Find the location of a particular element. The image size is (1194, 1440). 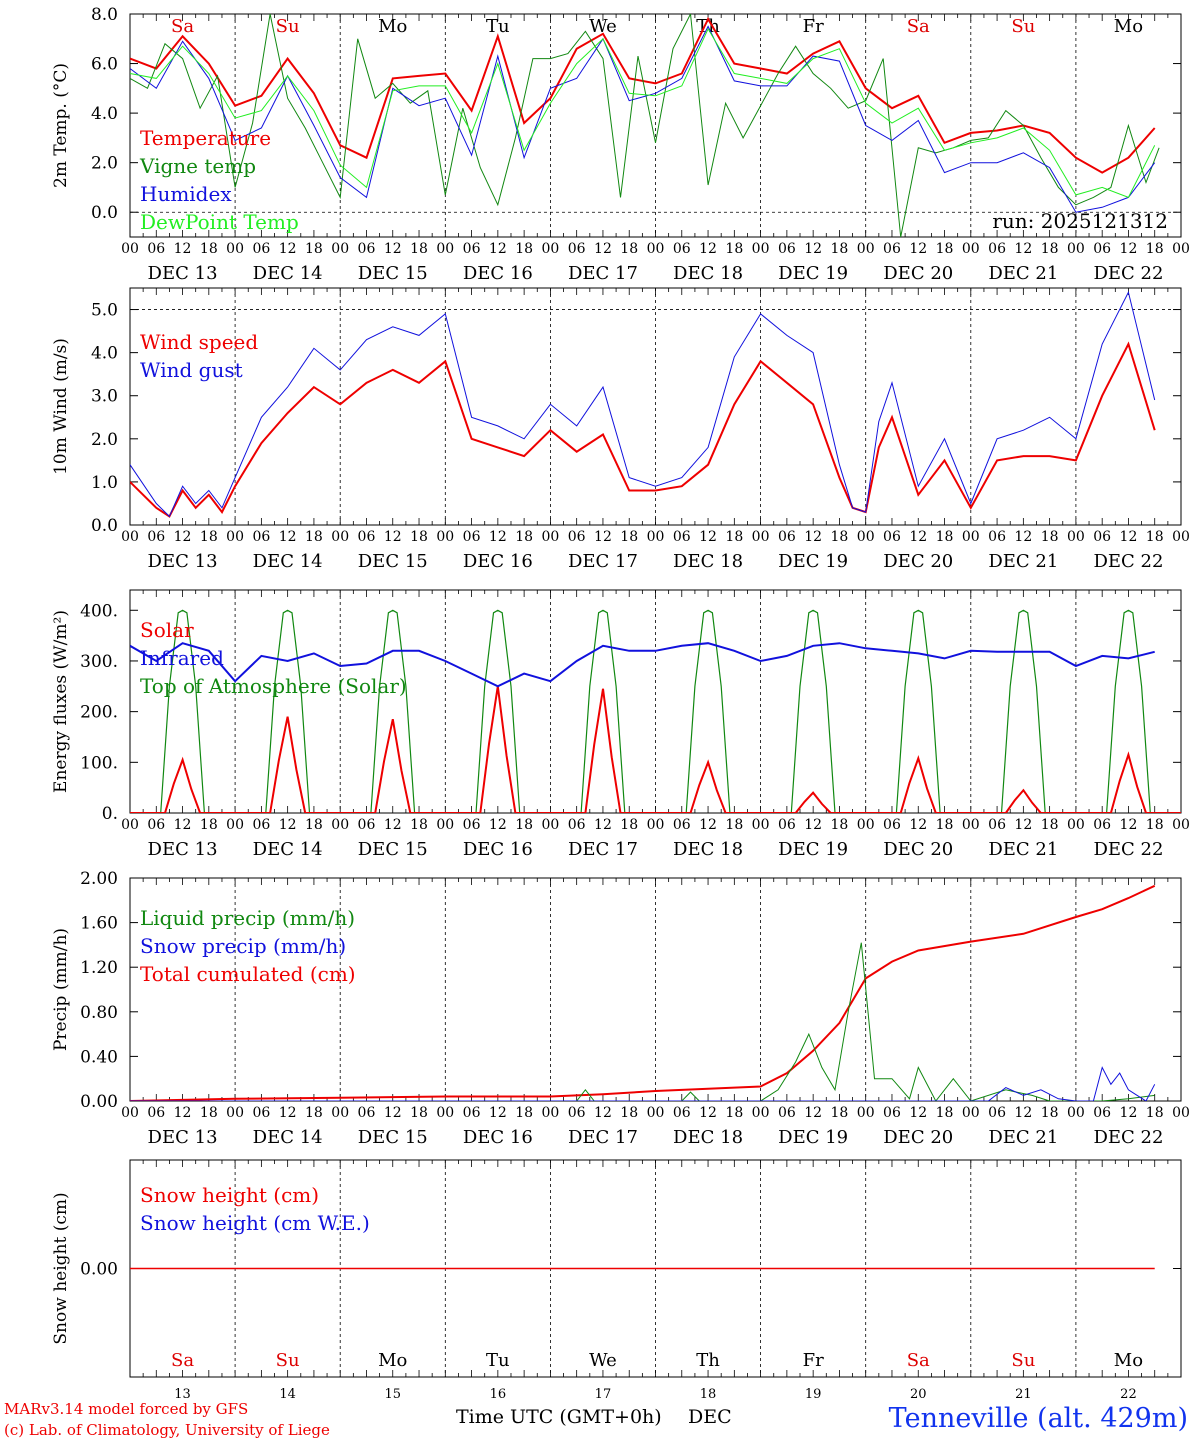

y-tick-label: 4.0 is located at coordinates (104, 114).